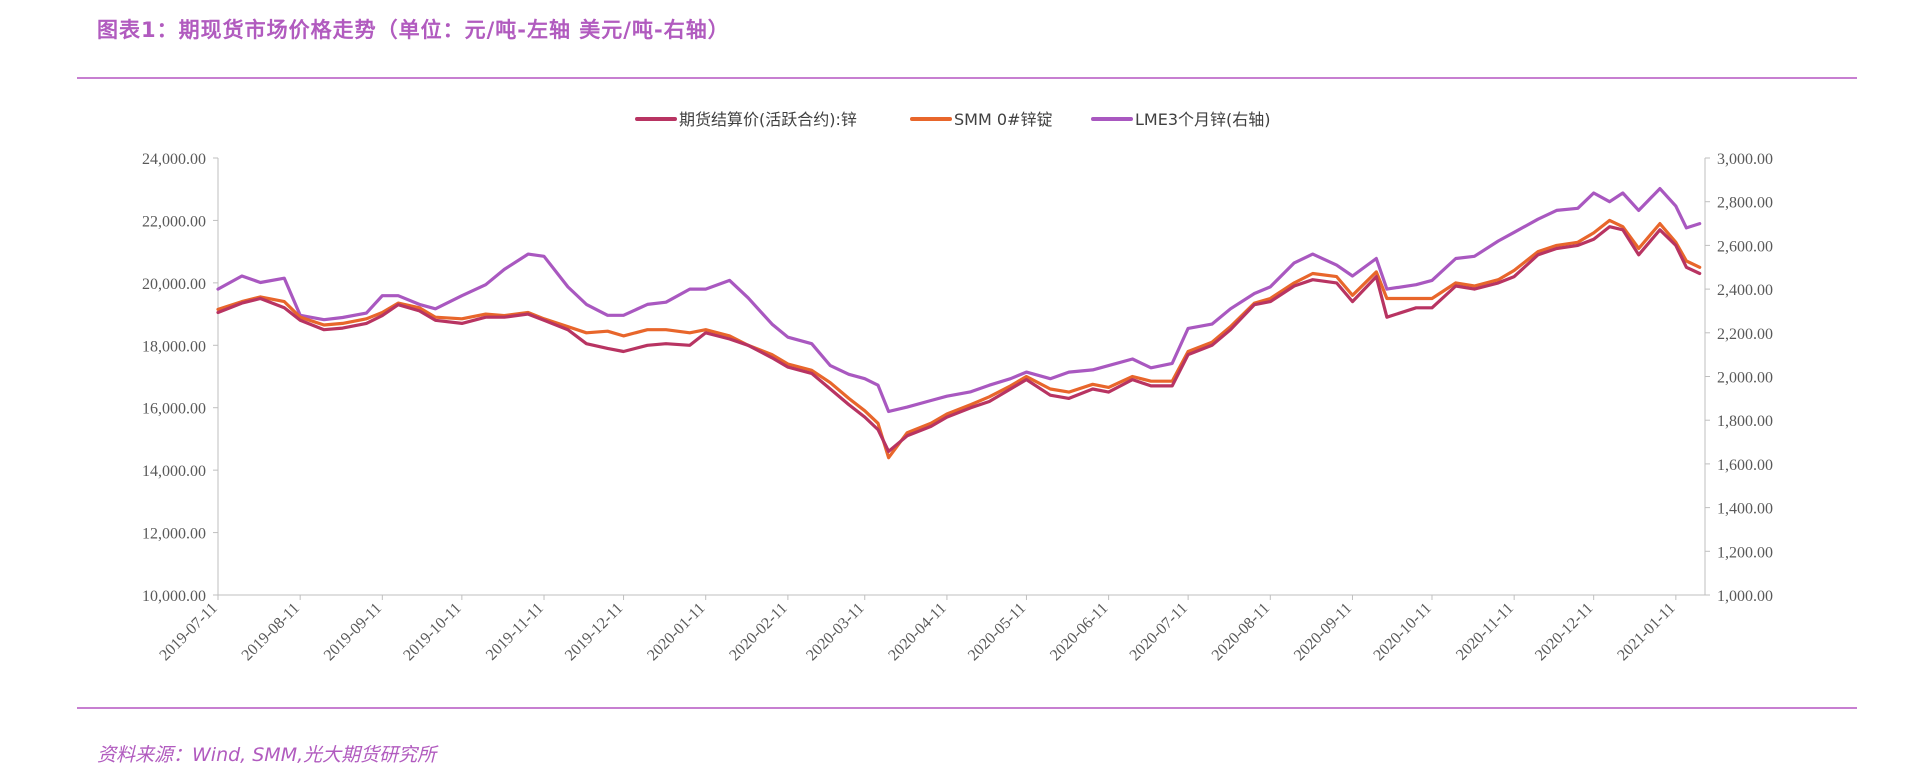  What do you see at coordinates (1003, 119) in the screenshot?
I see `legend-item-smm-label: SMM 0#锌锭` at bounding box center [1003, 119].